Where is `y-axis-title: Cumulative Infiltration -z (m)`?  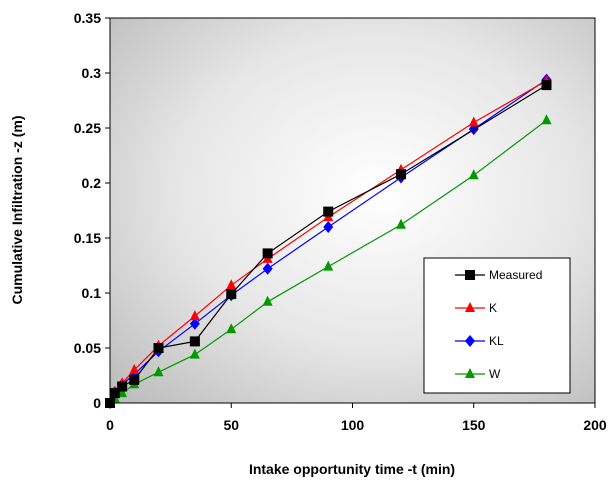 y-axis-title: Cumulative Infiltration -z (m) is located at coordinates (17, 210).